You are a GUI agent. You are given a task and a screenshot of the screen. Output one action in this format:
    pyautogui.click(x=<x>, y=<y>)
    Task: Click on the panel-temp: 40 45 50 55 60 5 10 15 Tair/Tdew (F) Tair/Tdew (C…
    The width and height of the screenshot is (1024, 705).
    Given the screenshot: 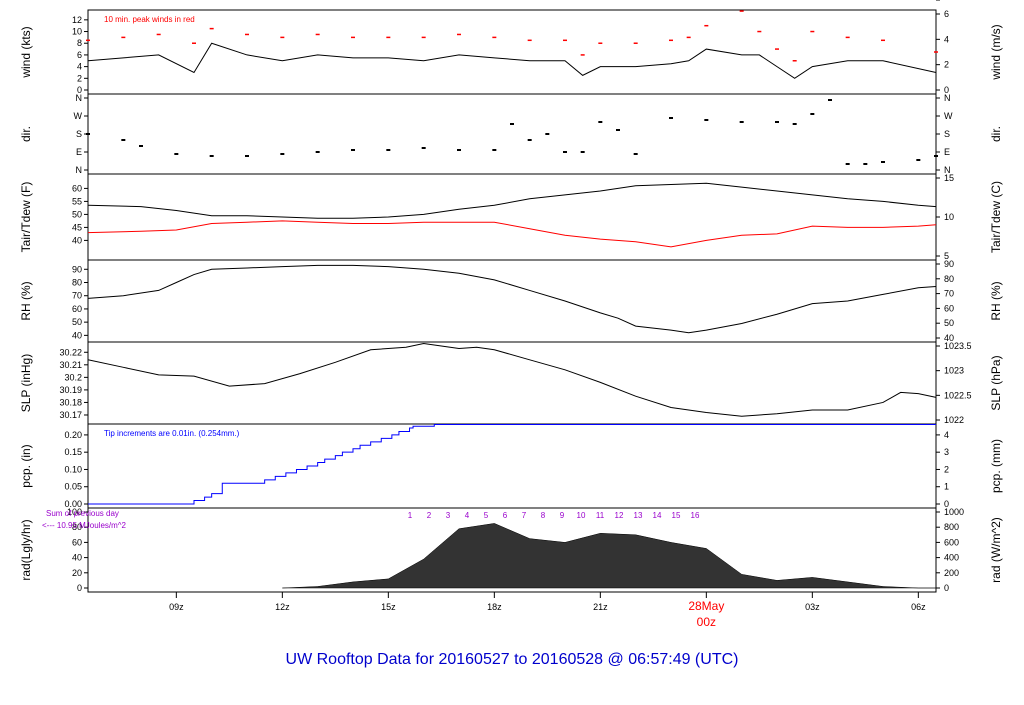 What is the action you would take?
    pyautogui.click(x=511, y=217)
    